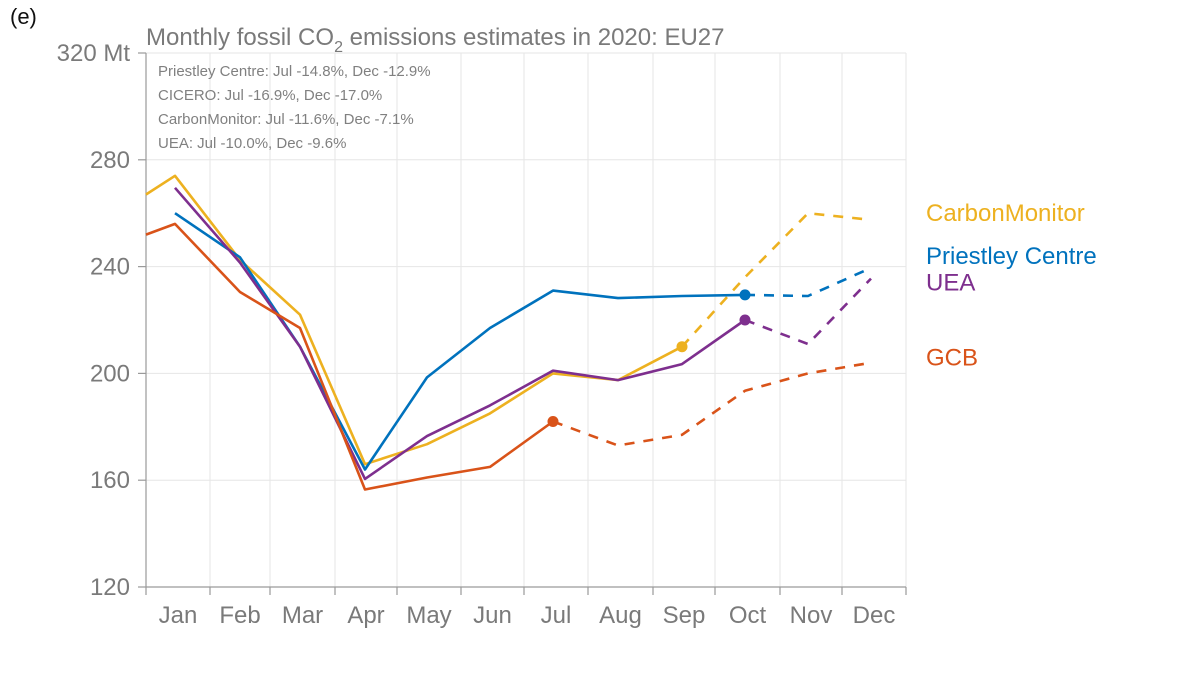 The image size is (1200, 675). Describe the element at coordinates (302, 615) in the screenshot. I see `x-tick-label: Mar` at that location.